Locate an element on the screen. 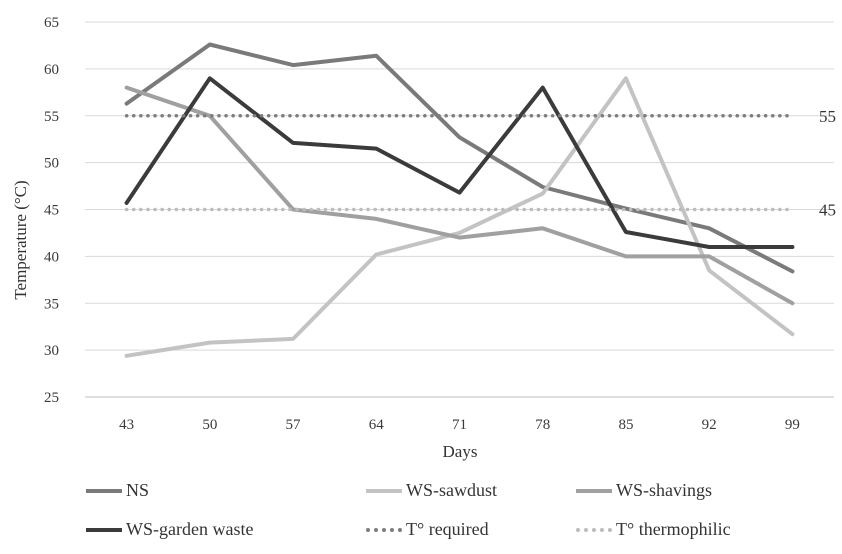 The height and width of the screenshot is (554, 842). reference-label-t-required: 55 is located at coordinates (827, 116).